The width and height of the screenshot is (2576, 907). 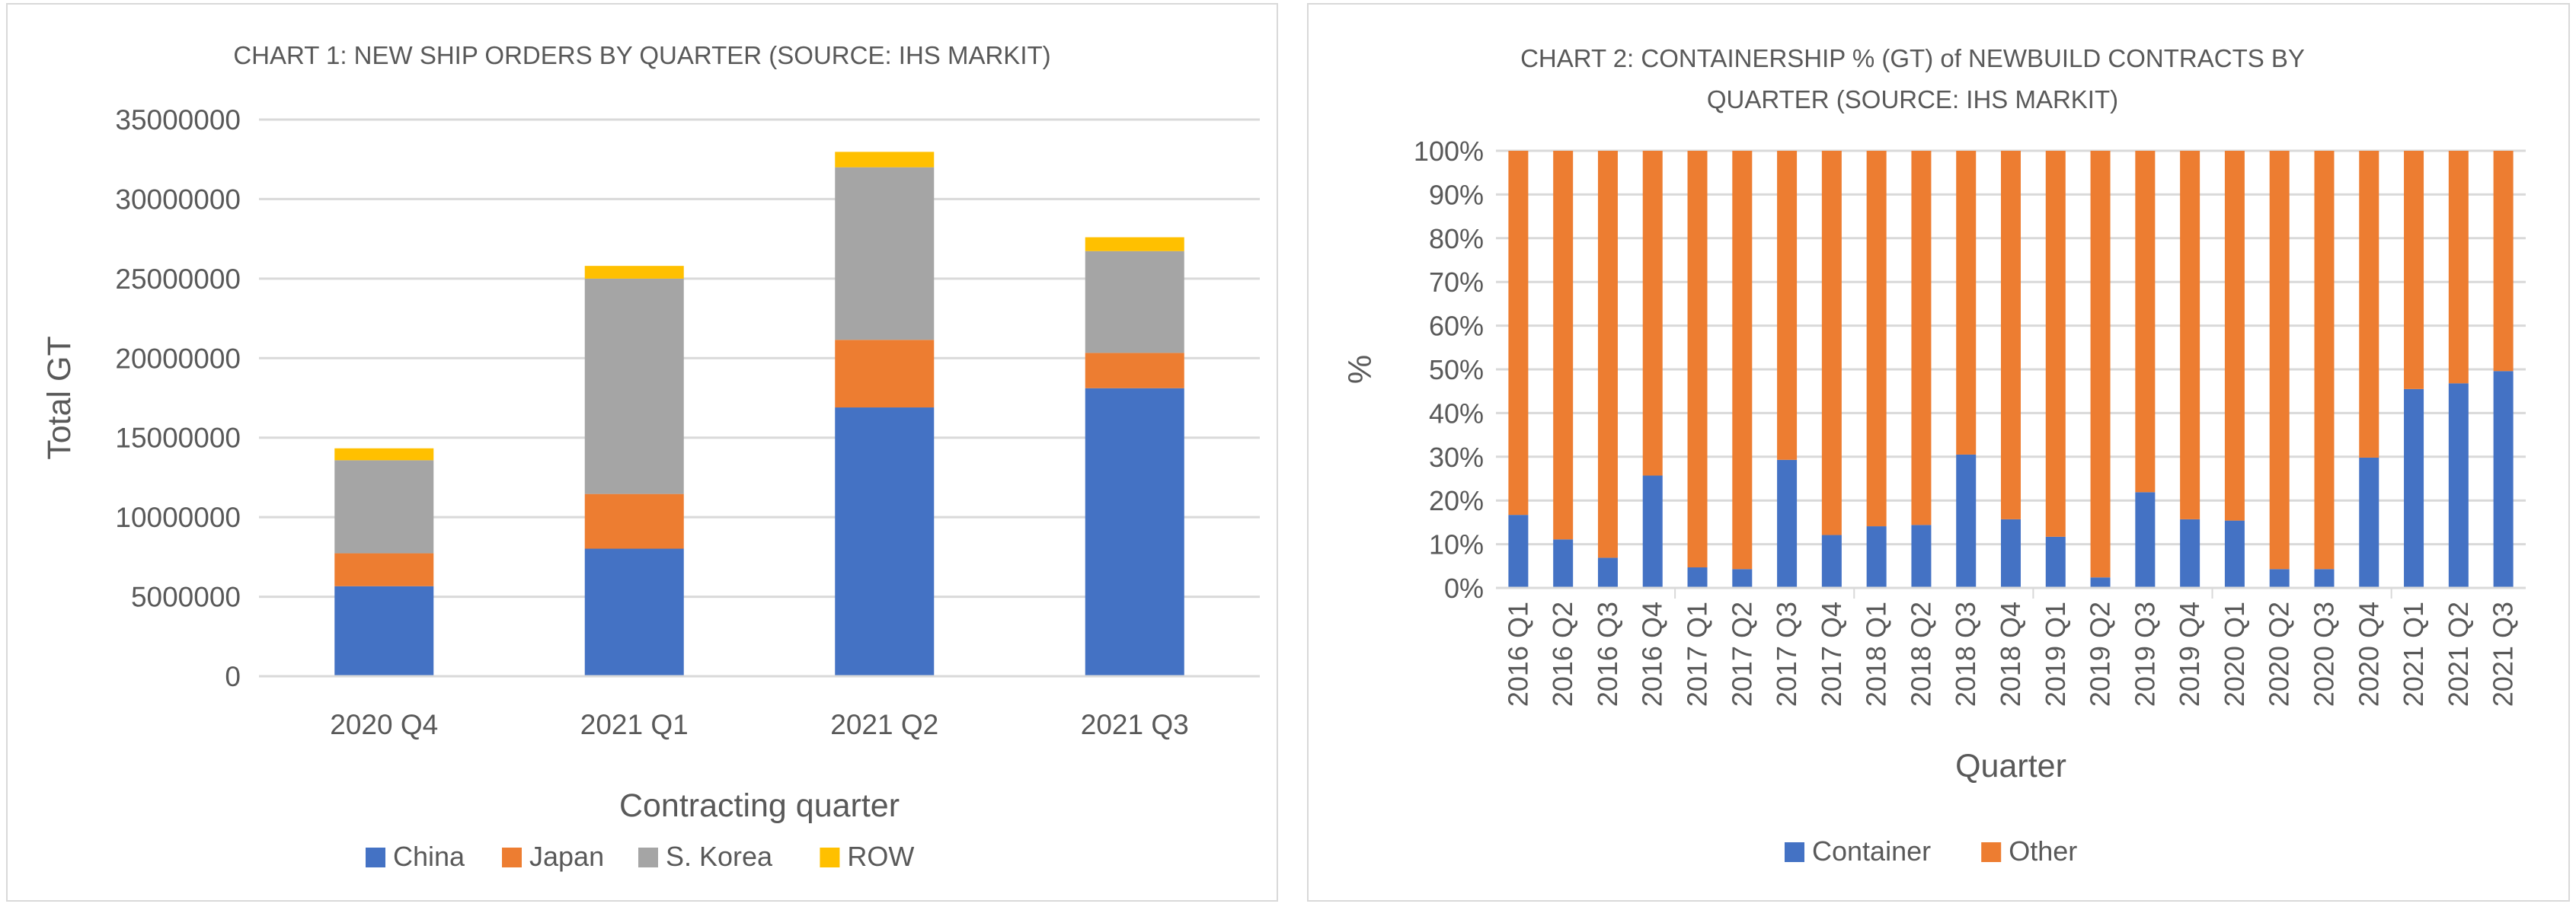 I want to click on x-tick-label: 2016 Q4, so click(x=1653, y=654).